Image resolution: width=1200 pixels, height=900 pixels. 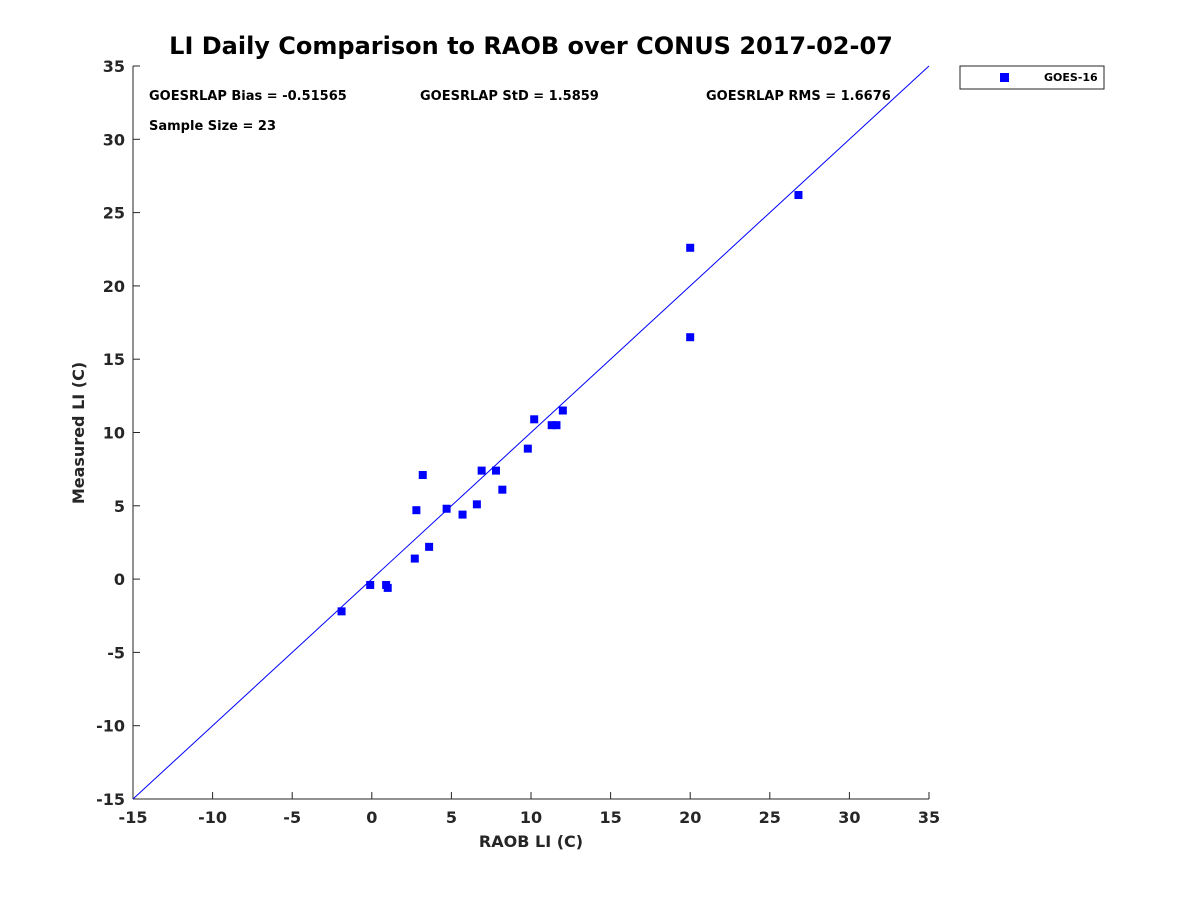 What do you see at coordinates (119, 506) in the screenshot?
I see `y-tick-label: 5` at bounding box center [119, 506].